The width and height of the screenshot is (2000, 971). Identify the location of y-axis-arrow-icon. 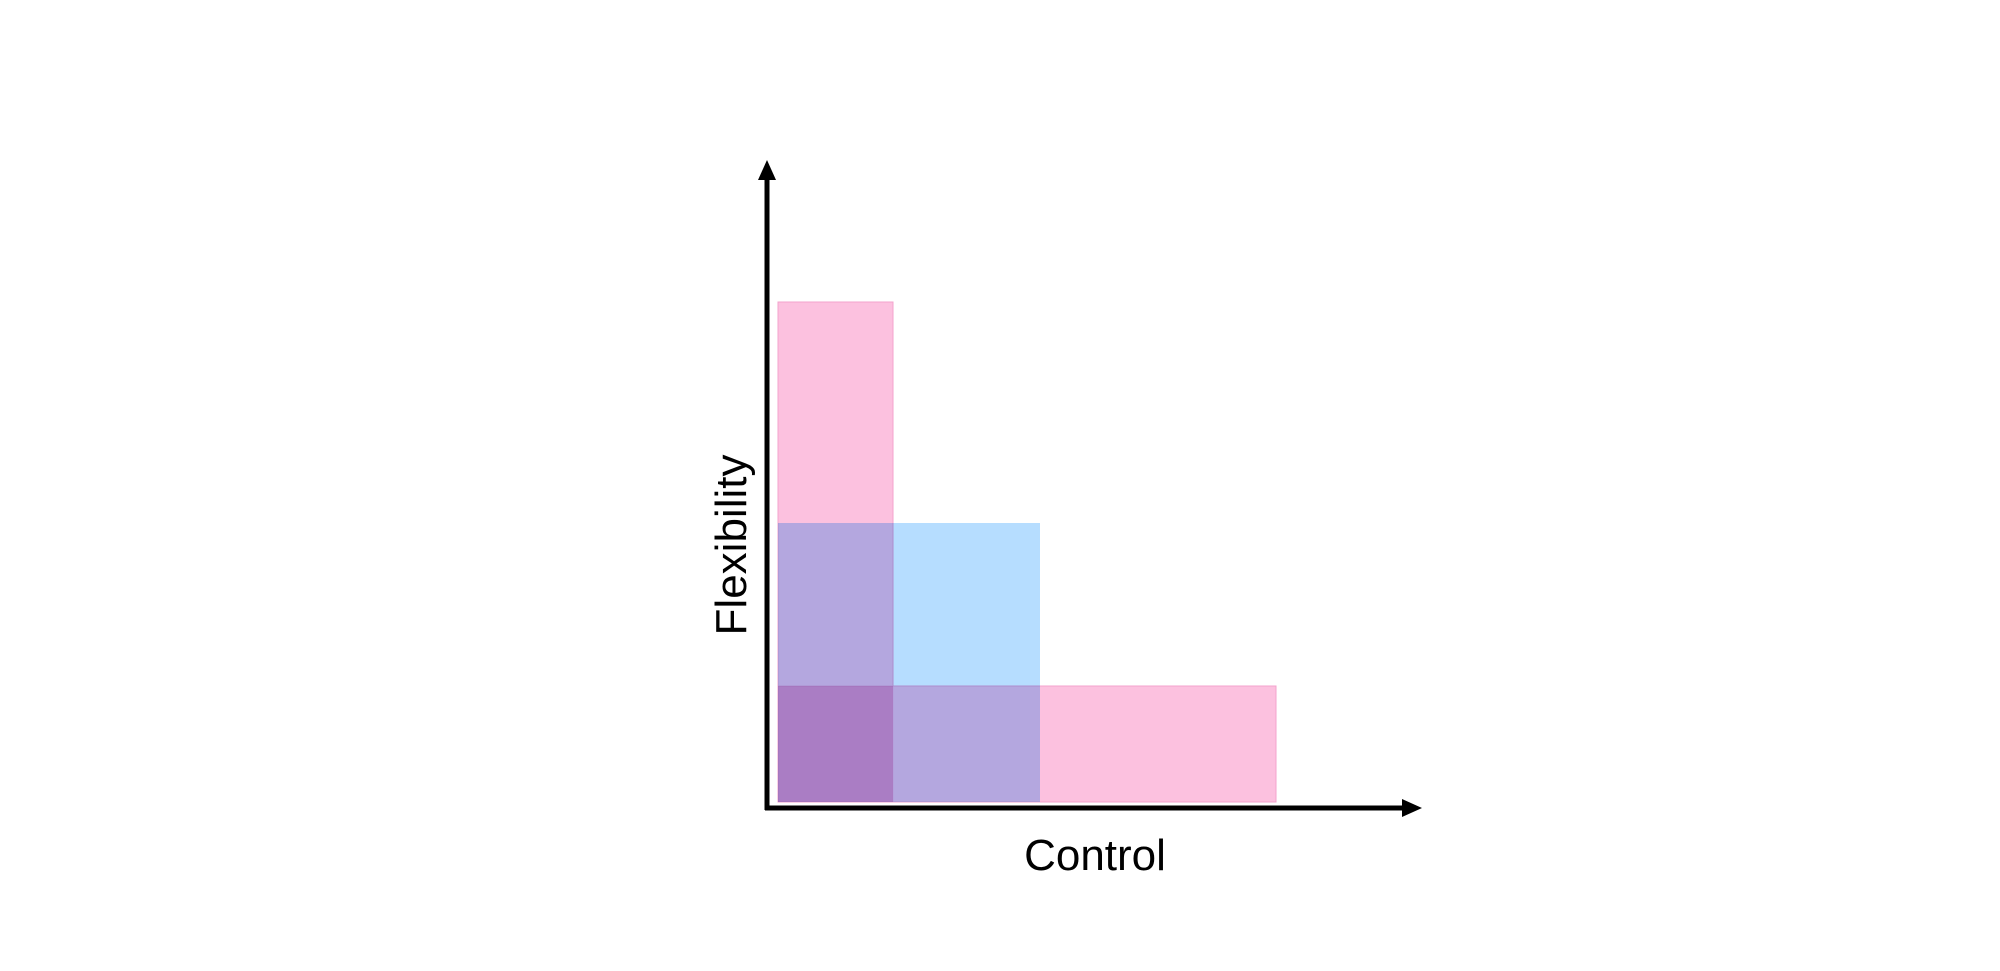
(767, 170).